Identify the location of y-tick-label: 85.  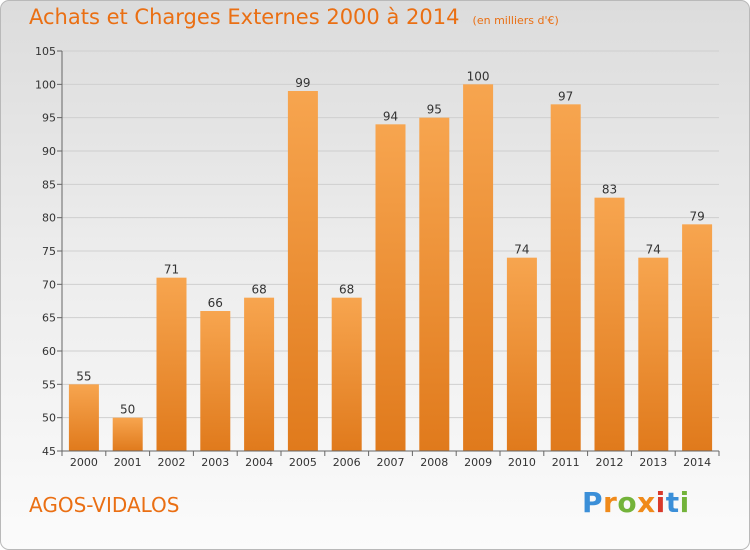
(49, 184).